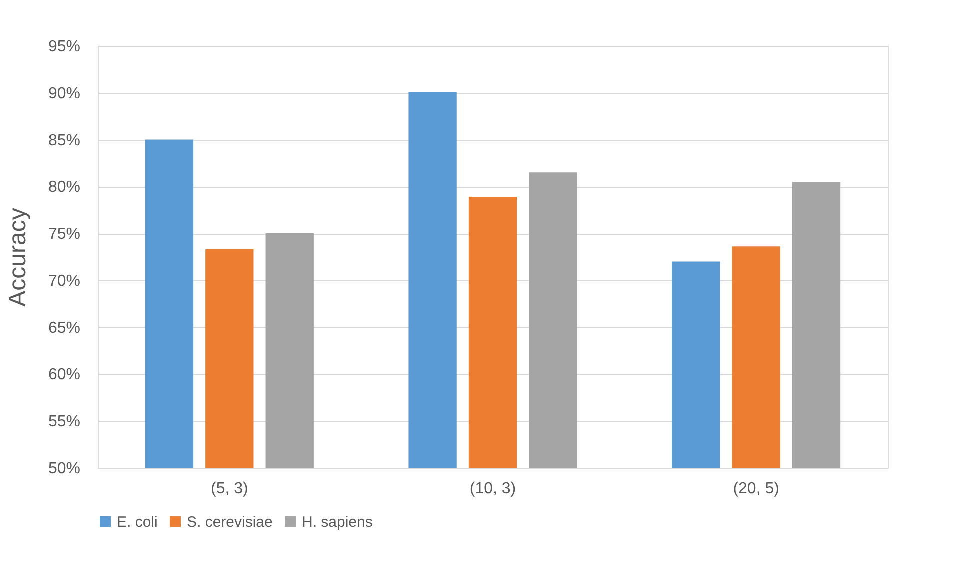 The image size is (955, 582). What do you see at coordinates (64, 141) in the screenshot?
I see `y-tick-label: 85%` at bounding box center [64, 141].